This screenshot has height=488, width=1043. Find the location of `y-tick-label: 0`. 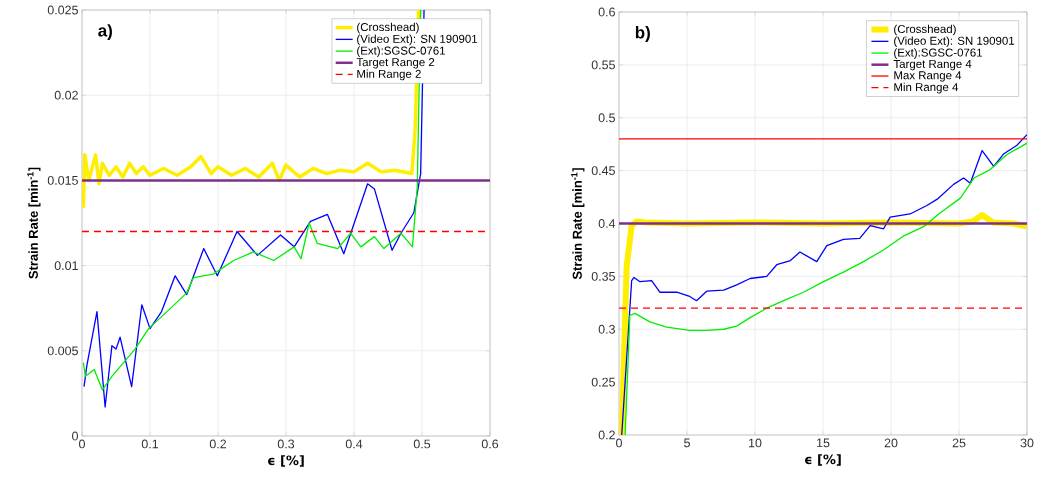

y-tick-label: 0 is located at coordinates (75, 436).